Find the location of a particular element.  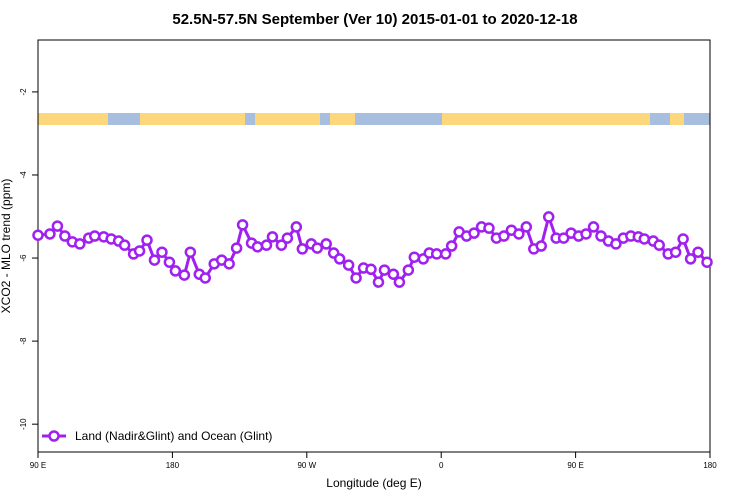

land-ocean-strip is located at coordinates (374, 119).